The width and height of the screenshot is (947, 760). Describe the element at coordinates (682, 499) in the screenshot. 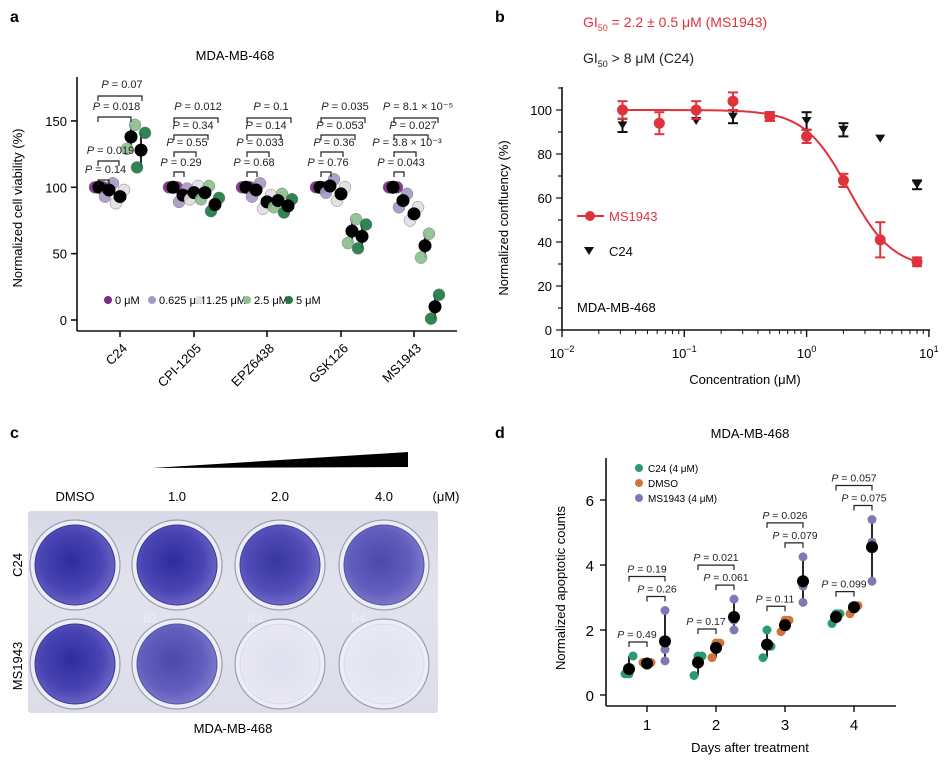

I see `panel-d-legend-label: MS1943 (4 μM)` at that location.